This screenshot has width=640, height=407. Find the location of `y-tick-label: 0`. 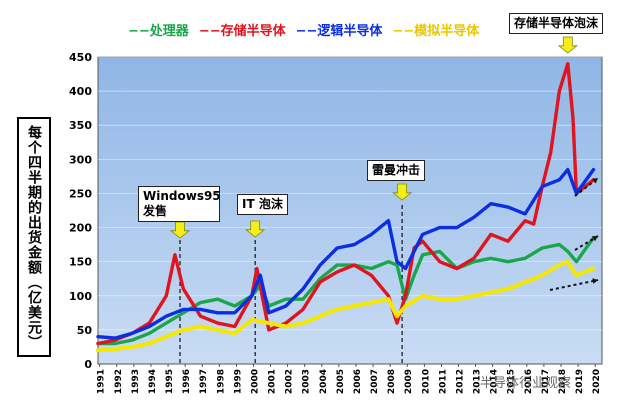

y-tick-label: 0 is located at coordinates (88, 364).